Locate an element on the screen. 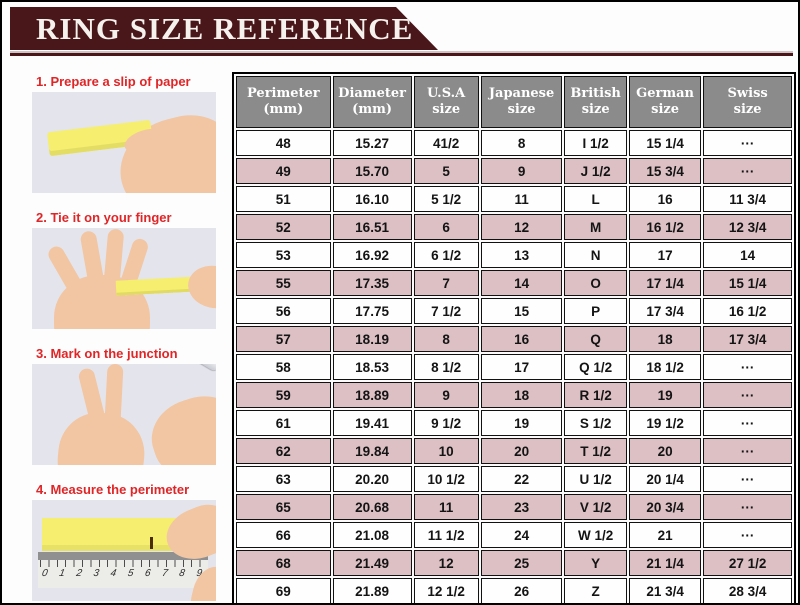 The image size is (800, 605). column-header-perimeter: Perimeter (mm) is located at coordinates (283, 102).